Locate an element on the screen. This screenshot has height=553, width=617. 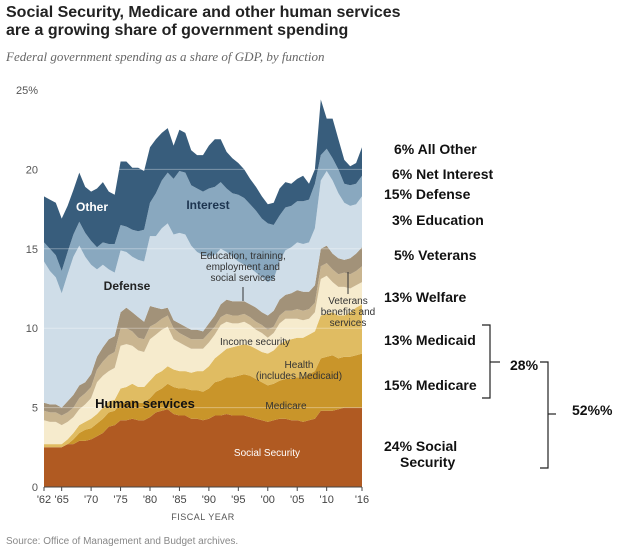
x-tick-label: '05 is located at coordinates (297, 500).